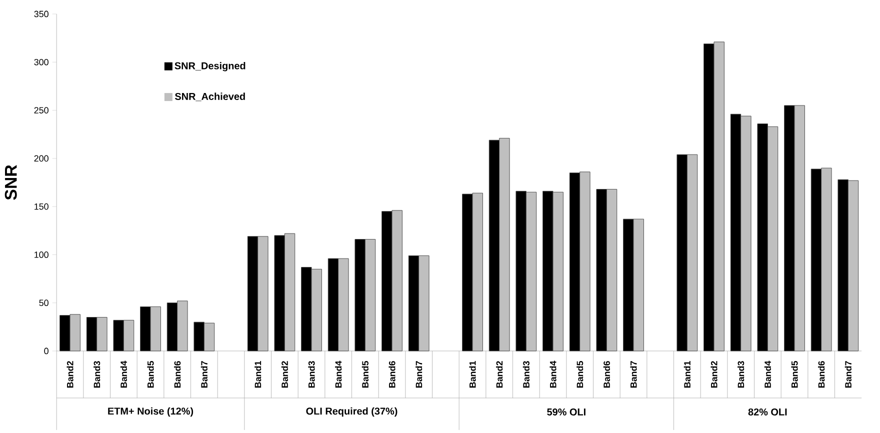 The height and width of the screenshot is (433, 880). Describe the element at coordinates (10, 182) in the screenshot. I see `y-axis-title: SNR` at that location.